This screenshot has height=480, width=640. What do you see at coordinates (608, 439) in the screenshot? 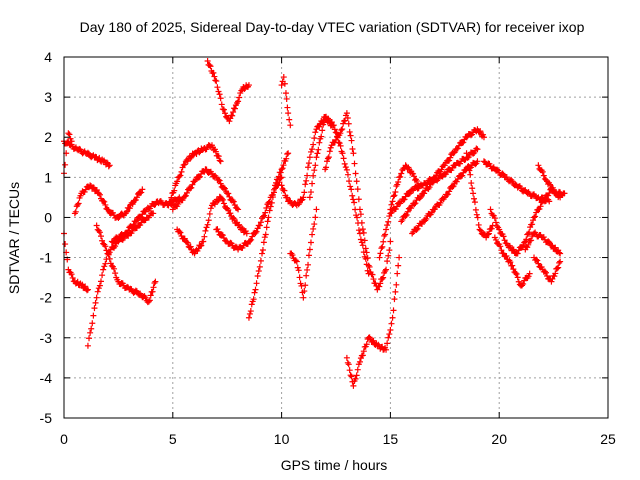
I see `x-tick-label: 25` at bounding box center [608, 439].